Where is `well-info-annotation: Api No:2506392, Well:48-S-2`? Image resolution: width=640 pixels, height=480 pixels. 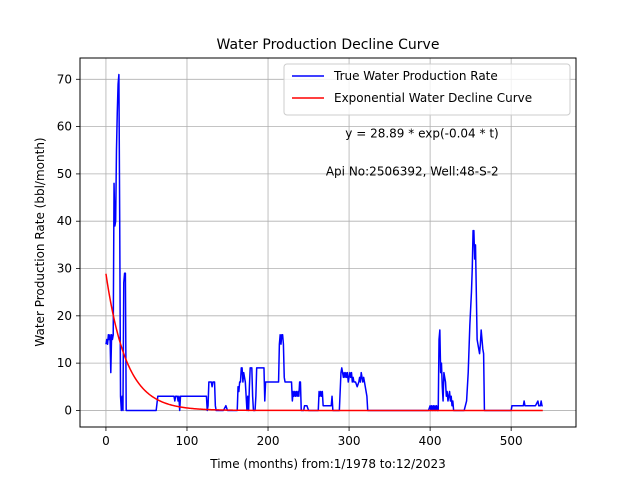
well-info-annotation: Api No:2506392, Well:48-S-2 is located at coordinates (412, 172).